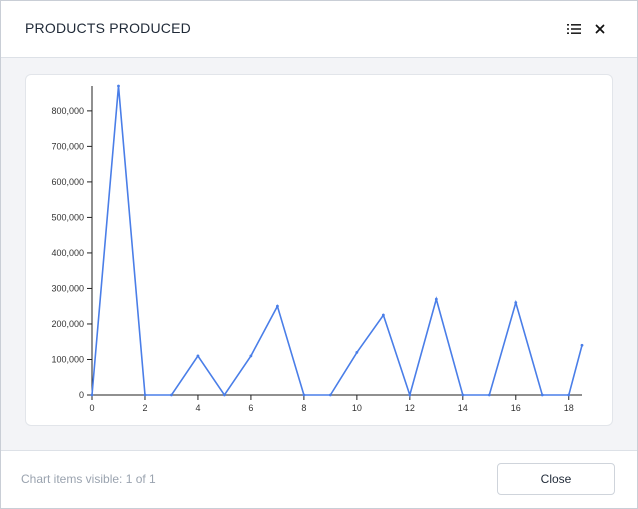 This screenshot has width=638, height=509. I want to click on list-icon, so click(574, 29).